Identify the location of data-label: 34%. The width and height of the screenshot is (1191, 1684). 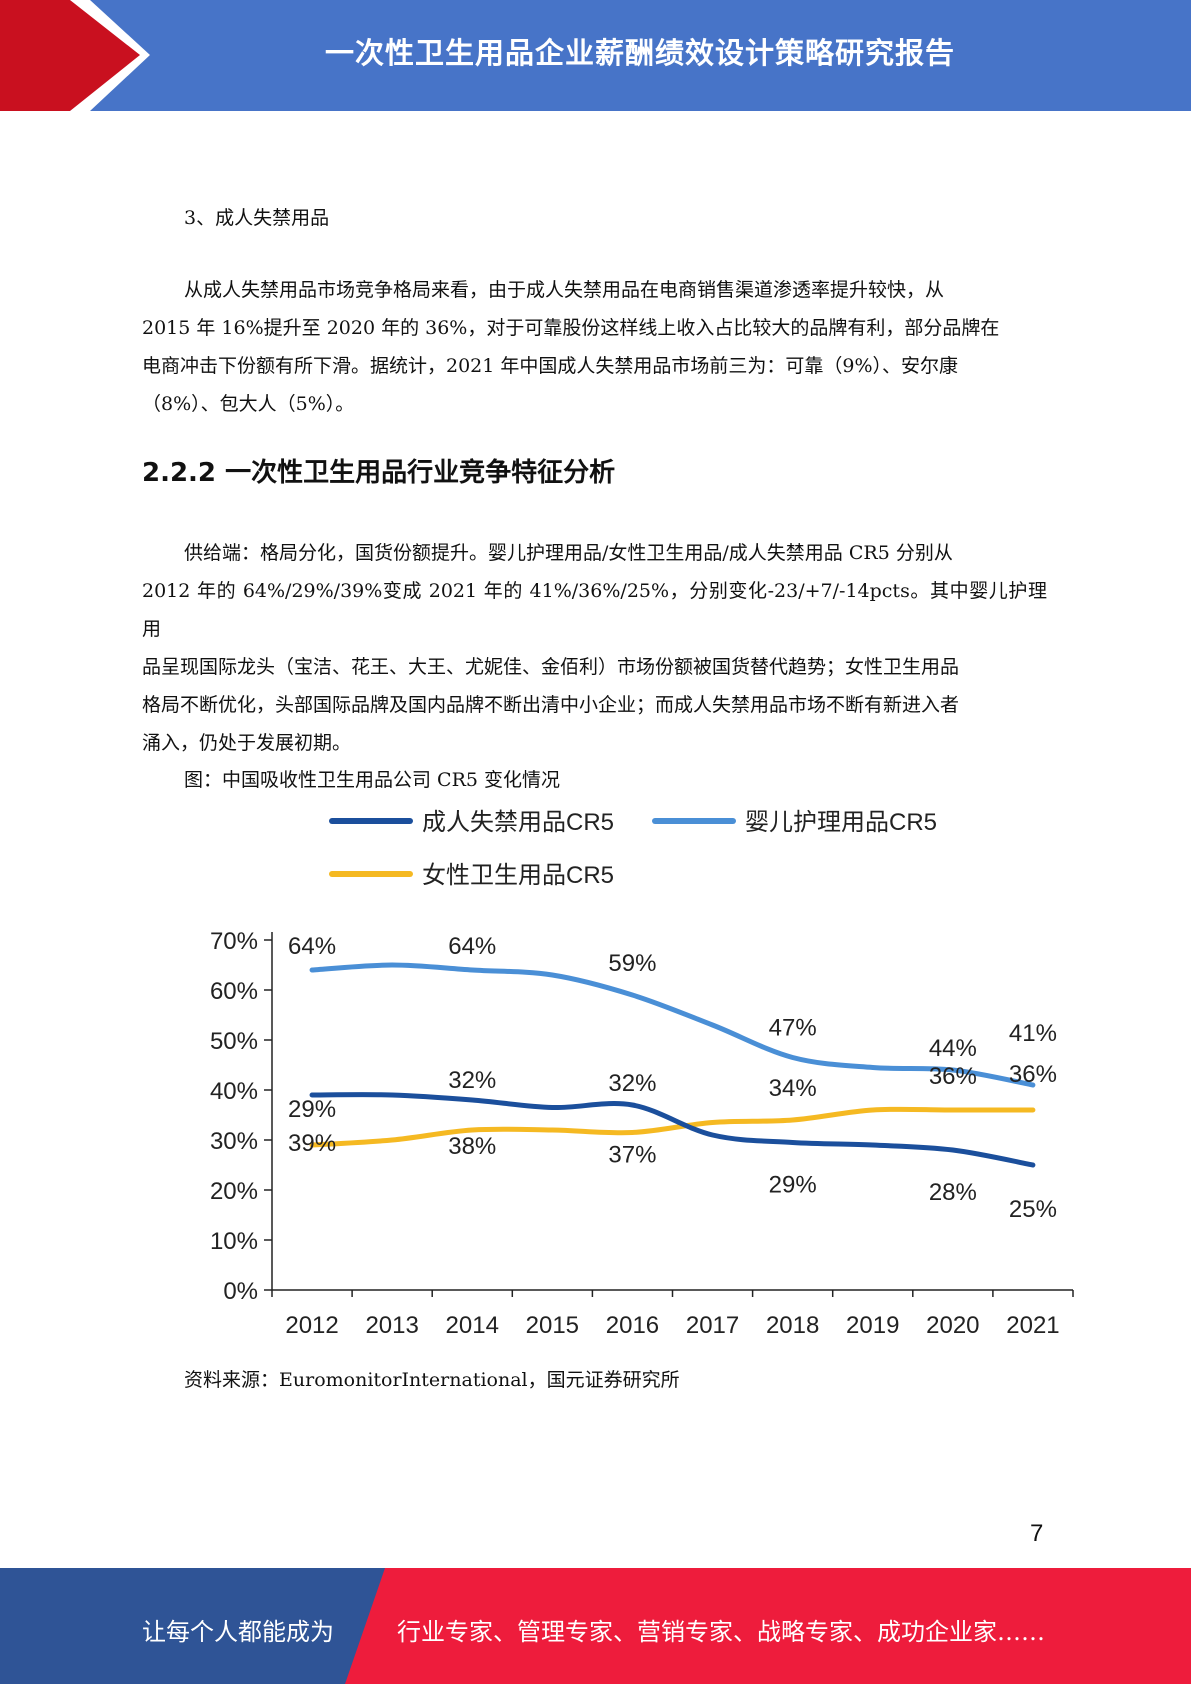
(793, 1088).